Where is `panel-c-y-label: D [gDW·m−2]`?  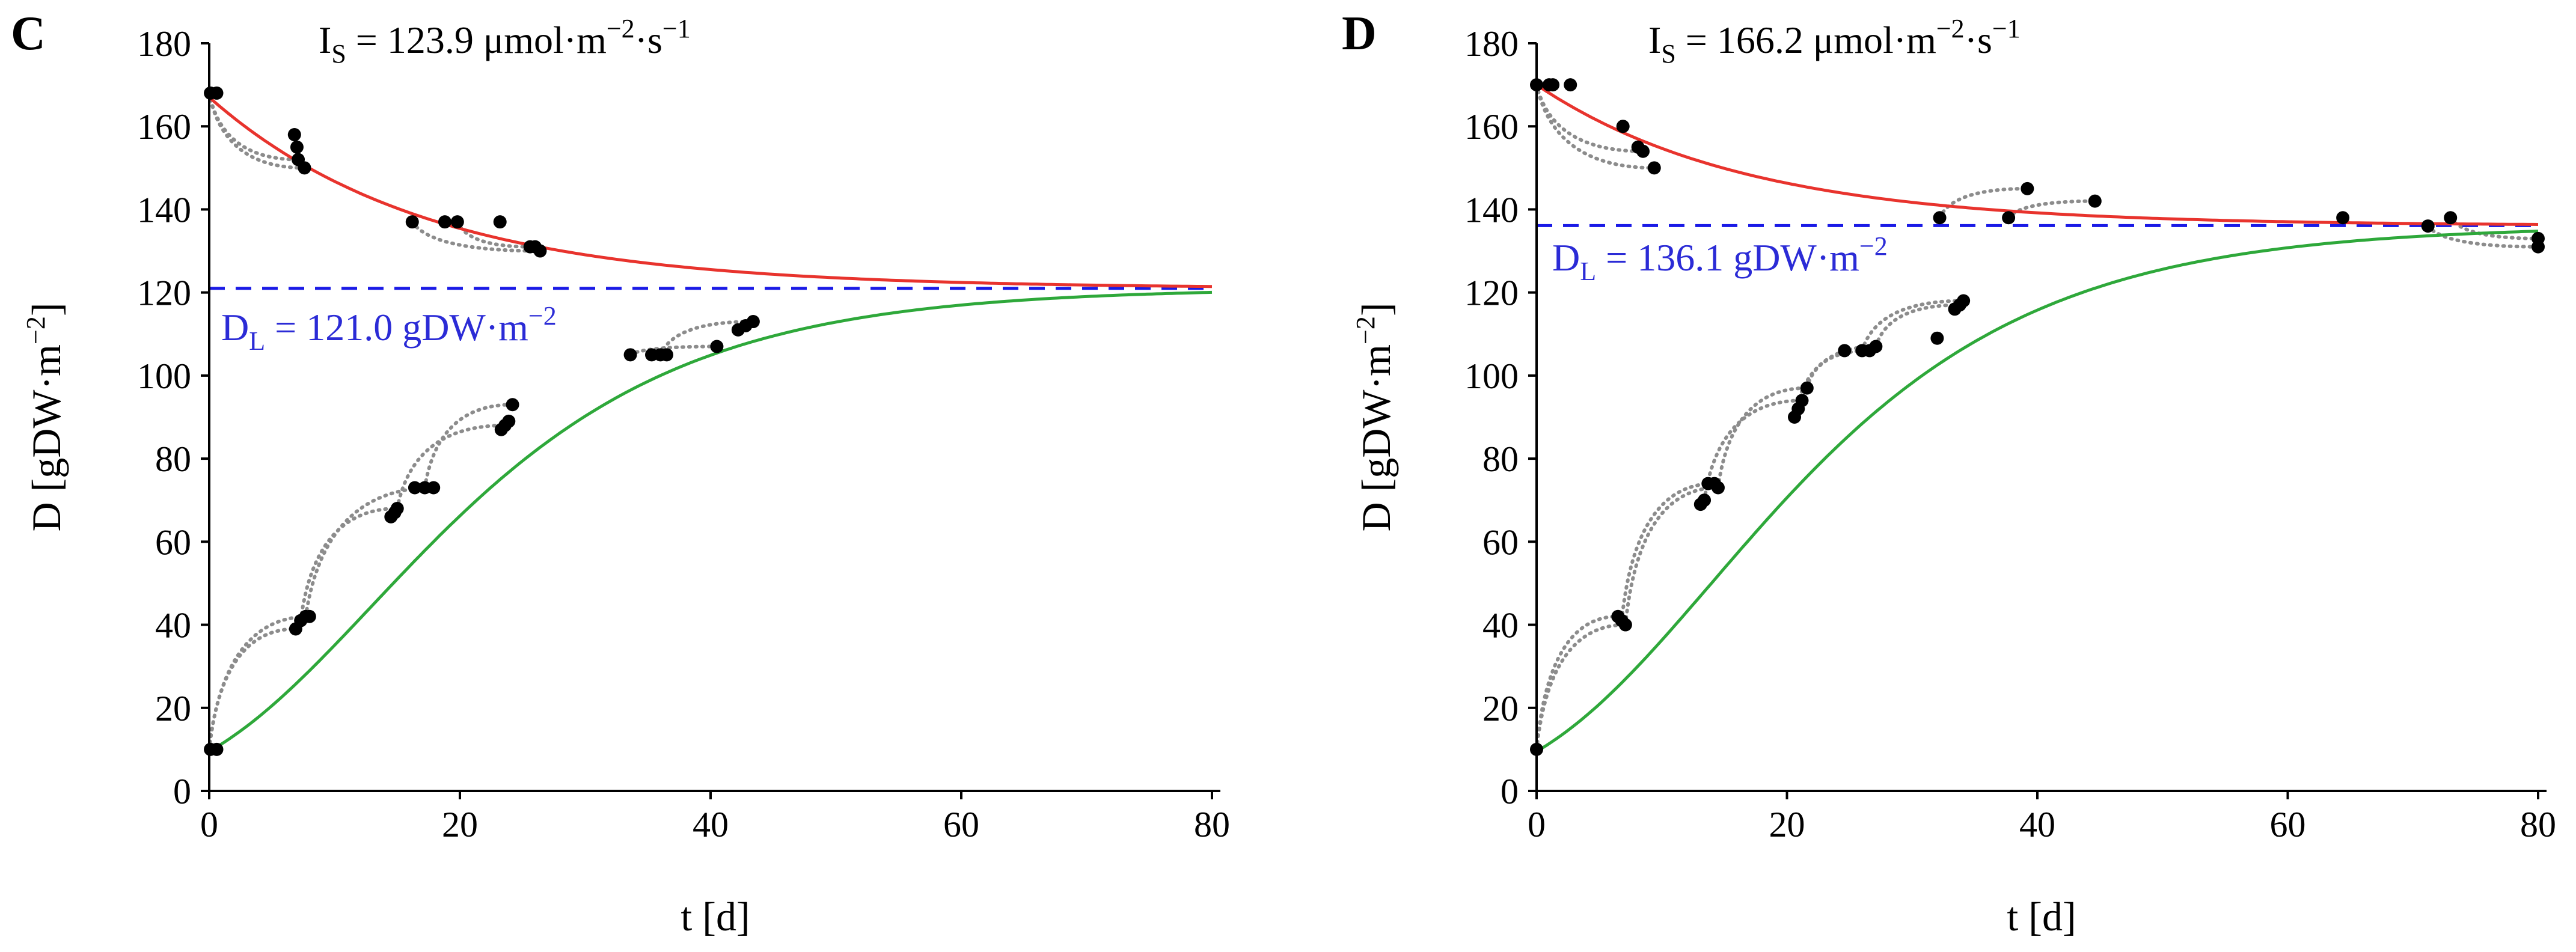
panel-c-y-label: D [gDW·m−2] is located at coordinates (45, 416).